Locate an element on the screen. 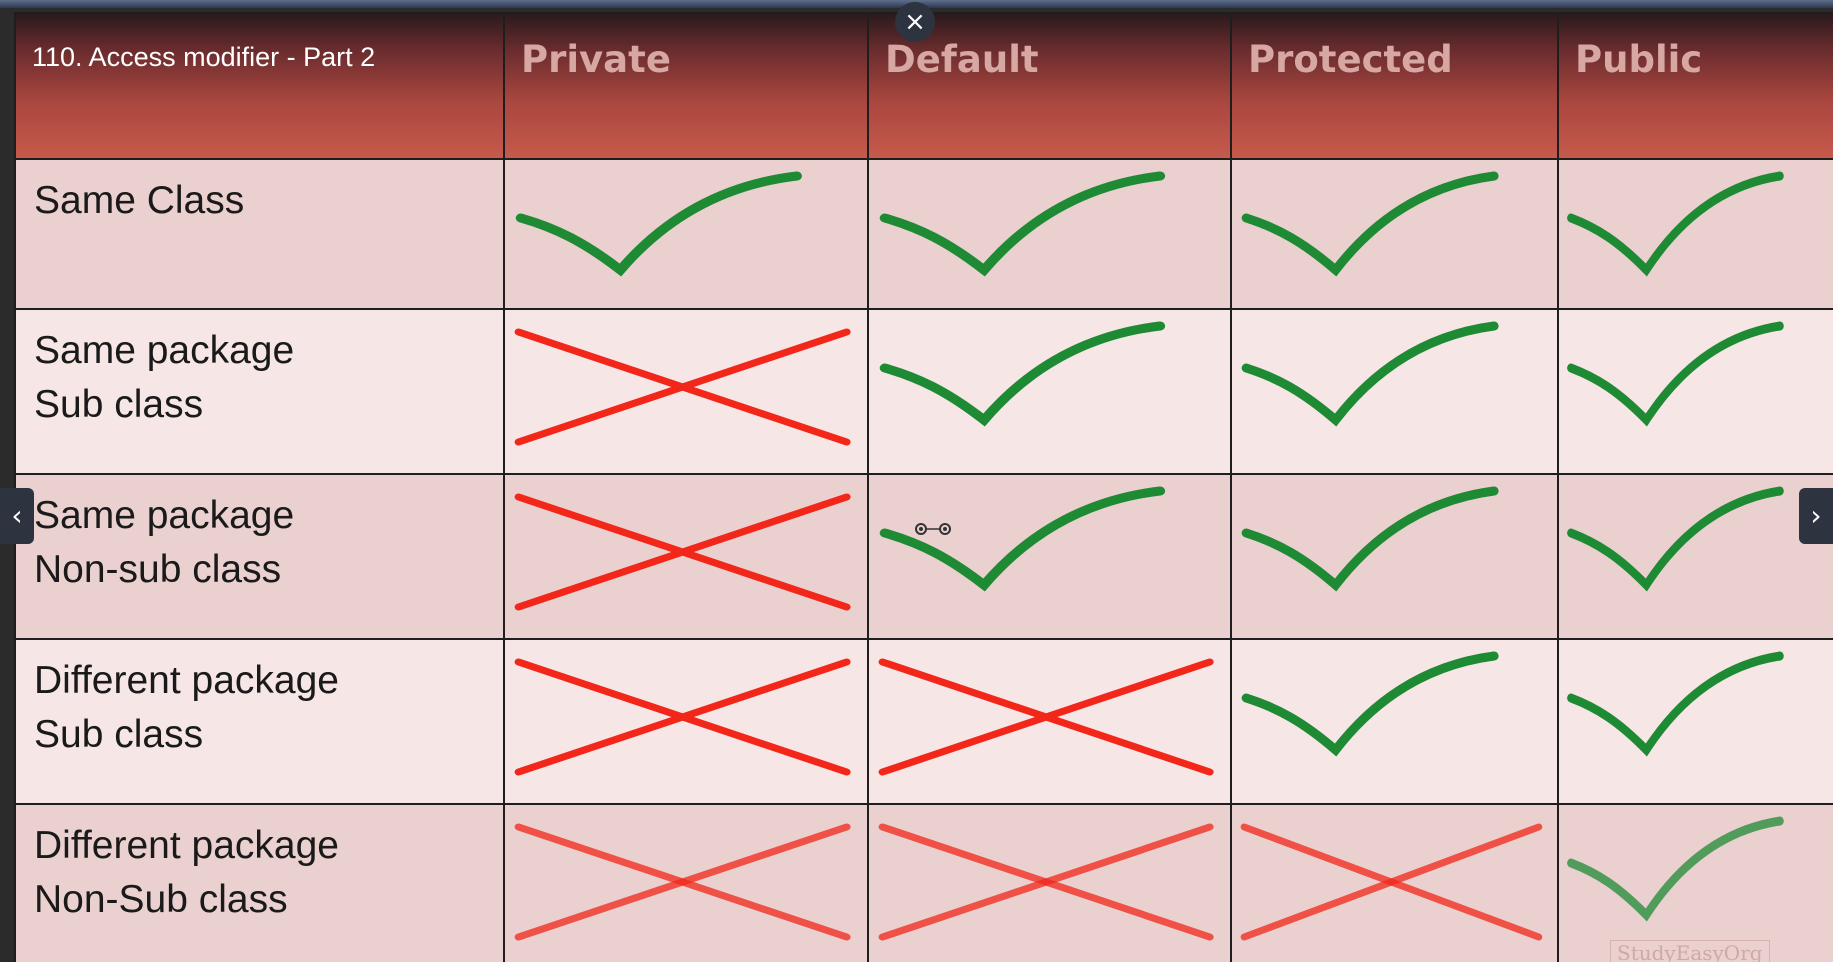 The image size is (1833, 962). lecture-title: 110. Access modifier - Part 2 is located at coordinates (204, 57).